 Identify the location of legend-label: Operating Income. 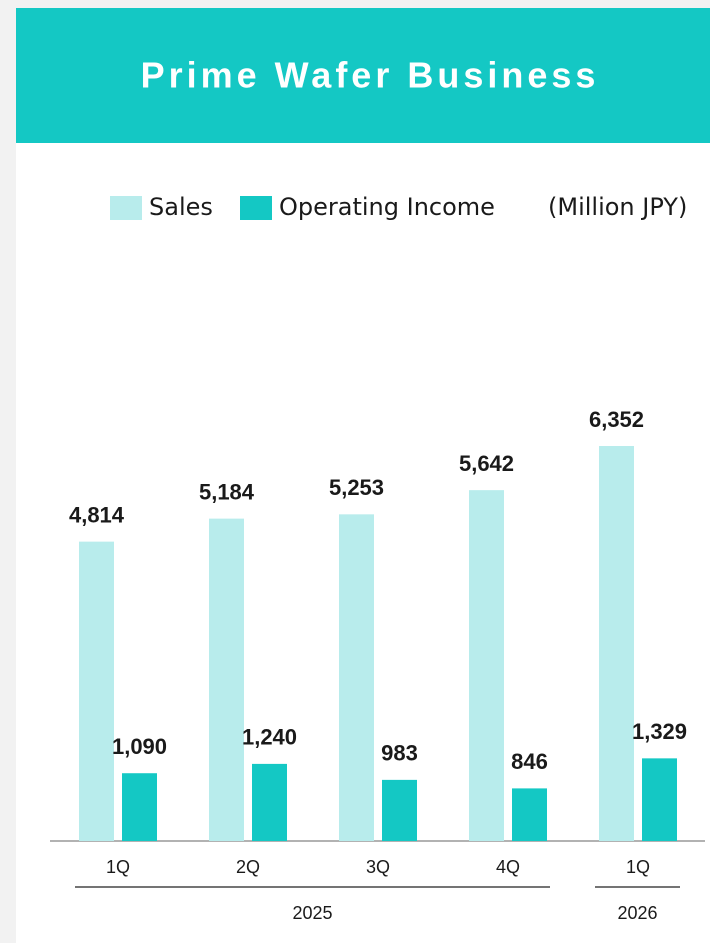
(387, 207).